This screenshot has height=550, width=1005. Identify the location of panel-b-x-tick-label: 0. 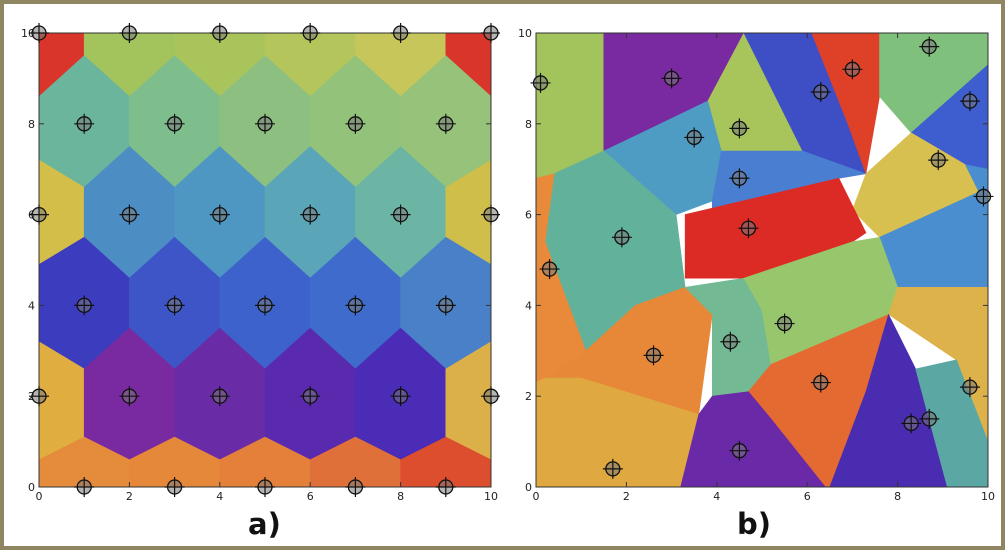
(536, 496).